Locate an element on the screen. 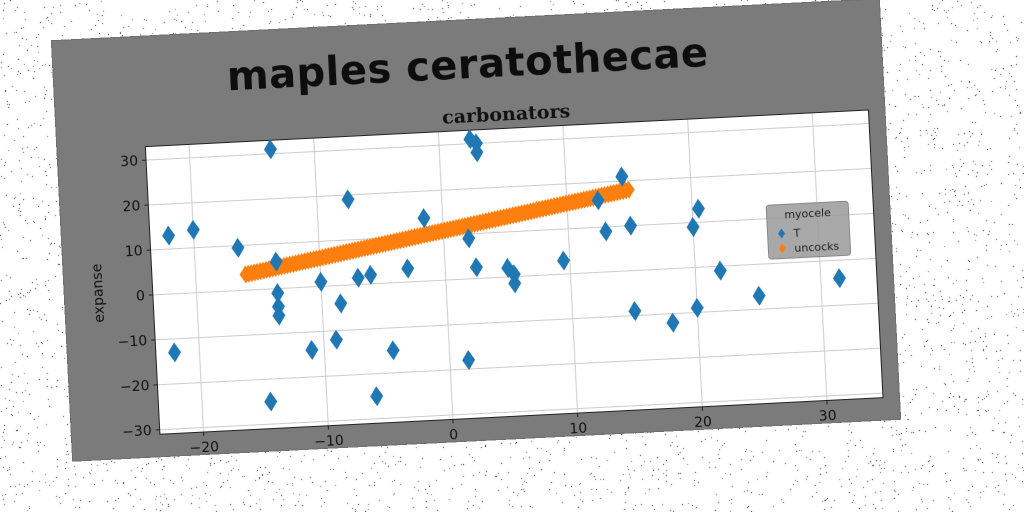 The height and width of the screenshot is (512, 1024). legend-label-T: T is located at coordinates (796, 233).